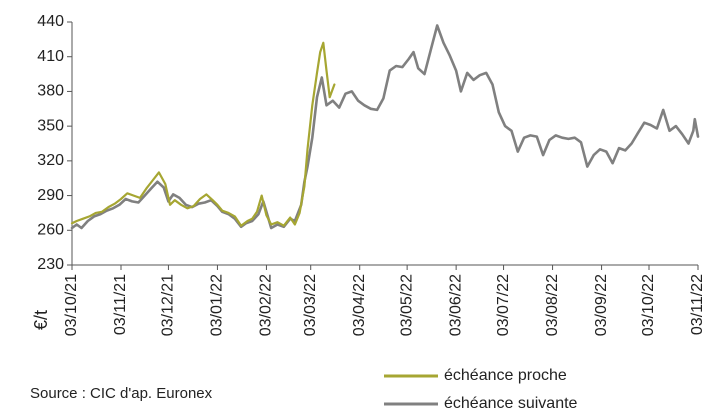  Describe the element at coordinates (359, 305) in the screenshot. I see `x-tick-label: 03/04/22` at that location.